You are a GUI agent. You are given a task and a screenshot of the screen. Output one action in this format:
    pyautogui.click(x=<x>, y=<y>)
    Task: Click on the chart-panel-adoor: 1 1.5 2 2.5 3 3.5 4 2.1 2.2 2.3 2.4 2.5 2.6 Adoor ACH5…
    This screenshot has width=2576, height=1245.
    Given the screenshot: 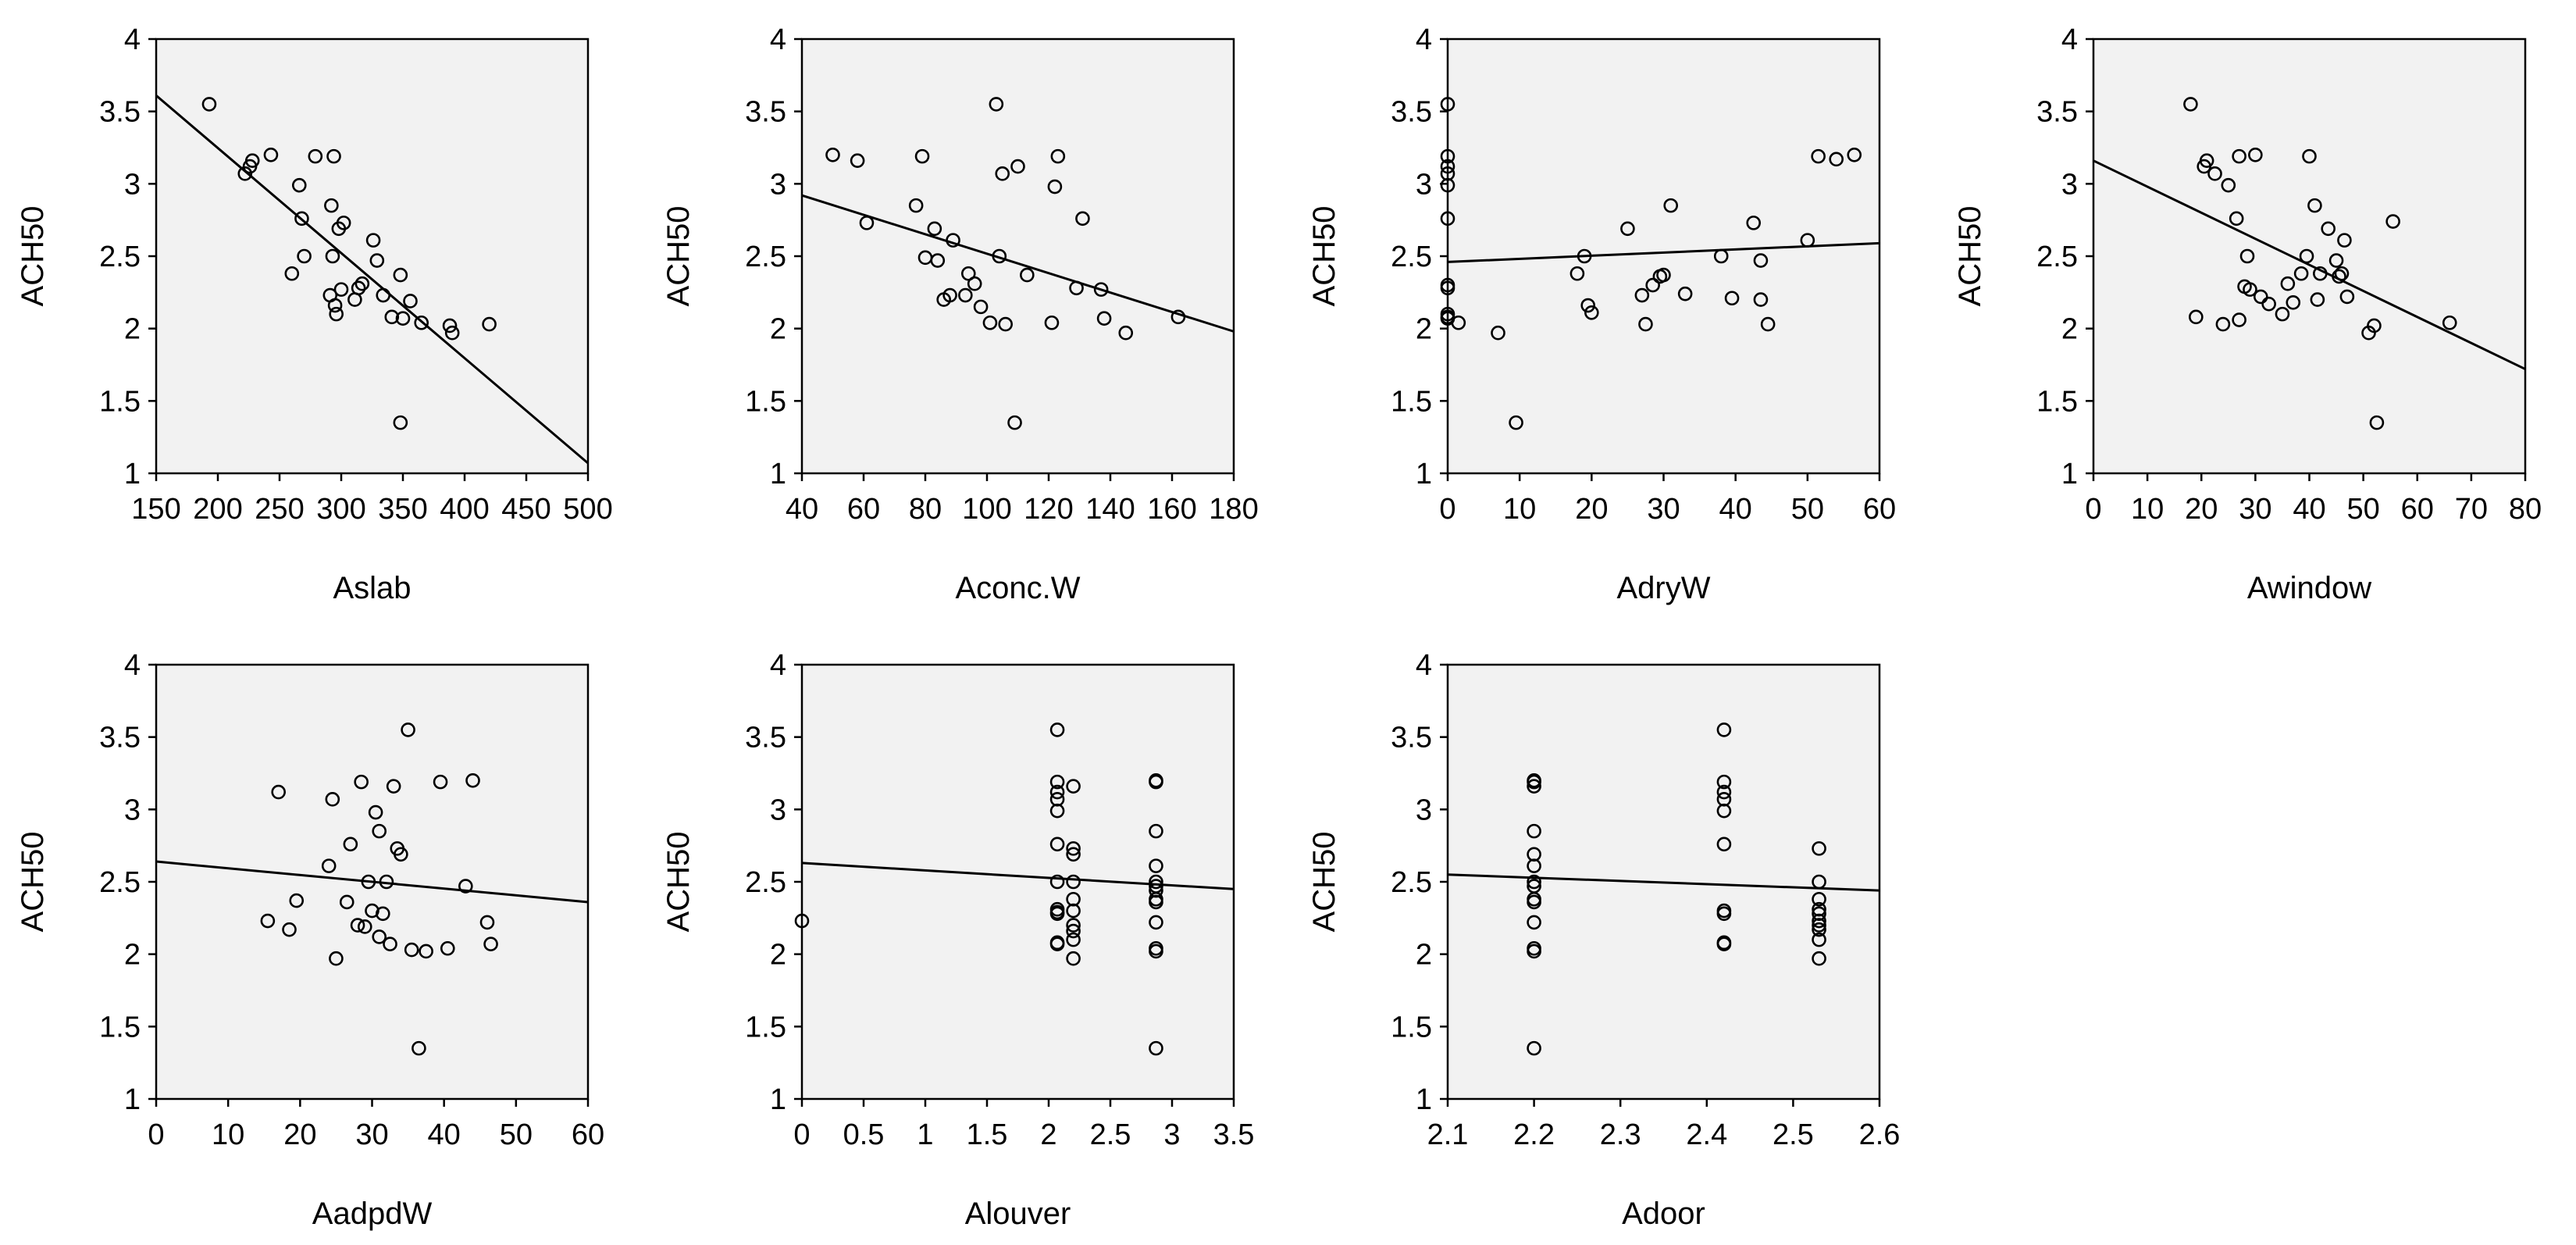 What is the action you would take?
    pyautogui.click(x=1603, y=940)
    